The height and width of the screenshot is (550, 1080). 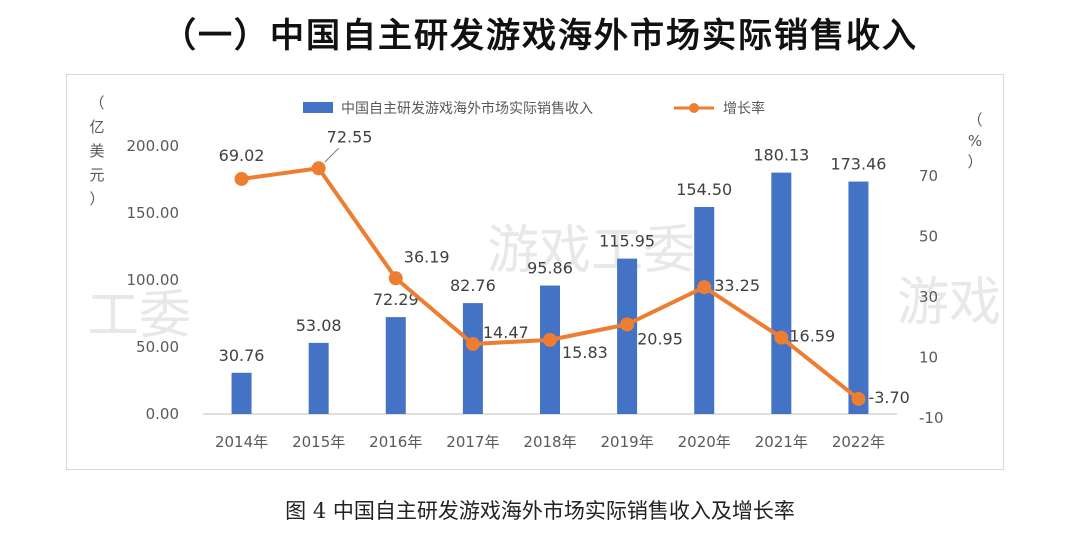 I want to click on left-axis-tick-label: 50.00, so click(x=157, y=347).